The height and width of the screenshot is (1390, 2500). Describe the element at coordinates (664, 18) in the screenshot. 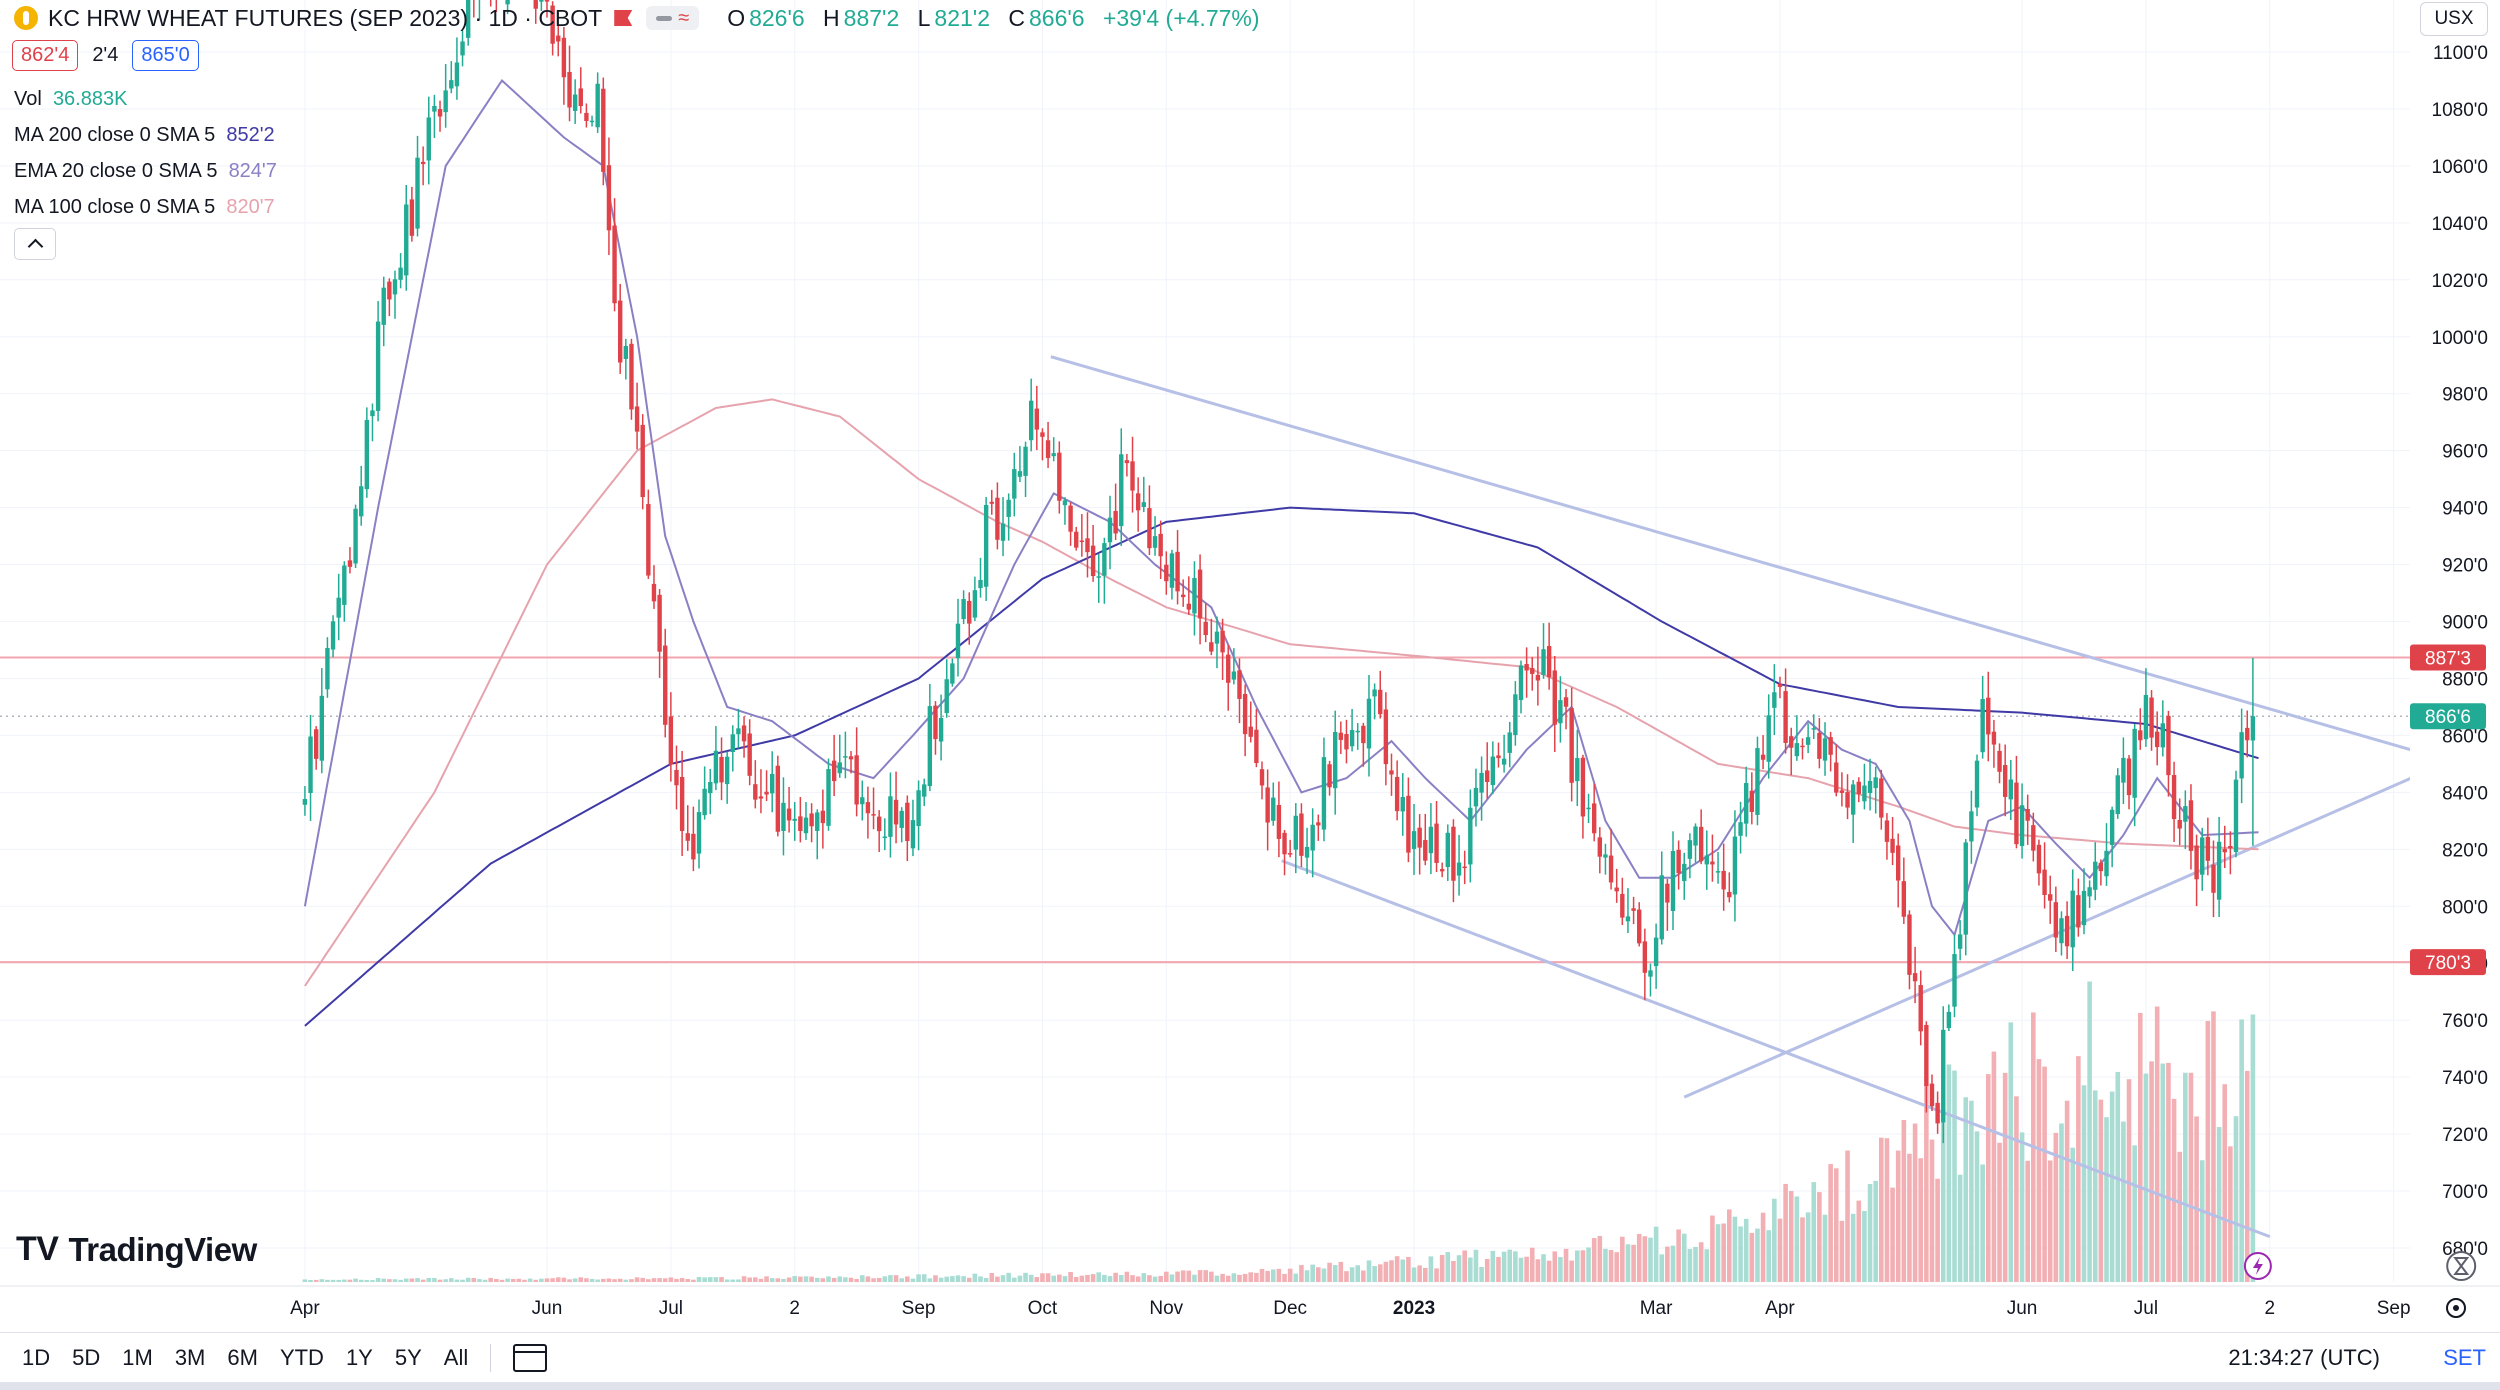

I see `minus-icon` at that location.